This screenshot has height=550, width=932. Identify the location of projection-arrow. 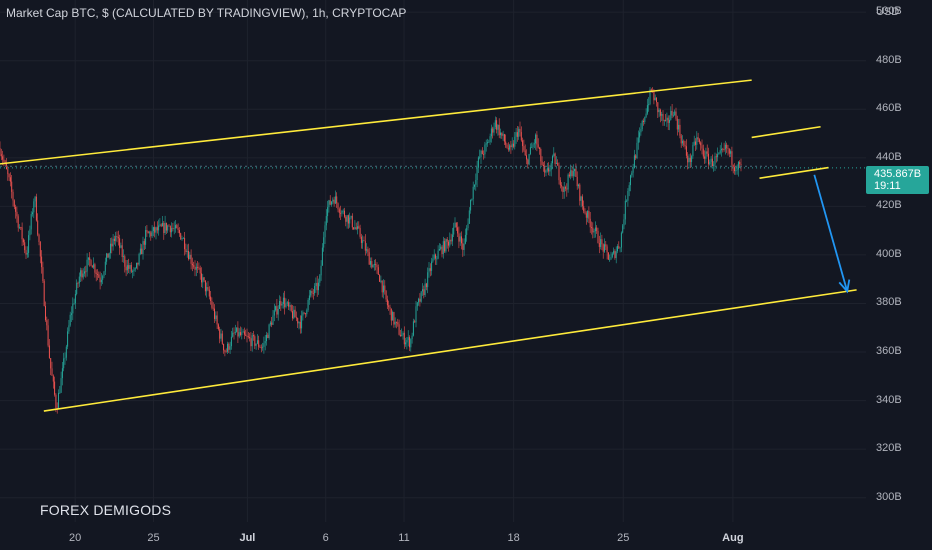
(831, 233).